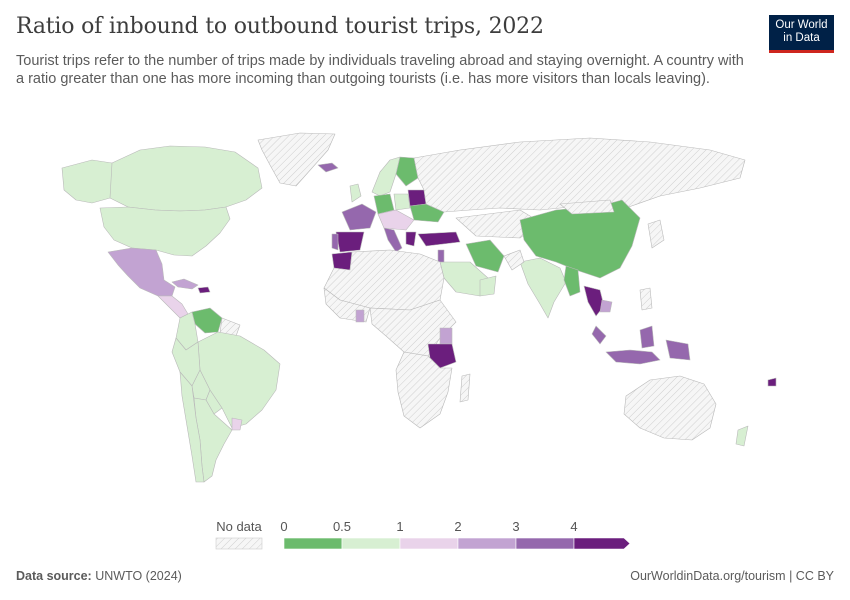 The height and width of the screenshot is (600, 850). What do you see at coordinates (239, 526) in the screenshot?
I see `legend-no-data-label: No data` at bounding box center [239, 526].